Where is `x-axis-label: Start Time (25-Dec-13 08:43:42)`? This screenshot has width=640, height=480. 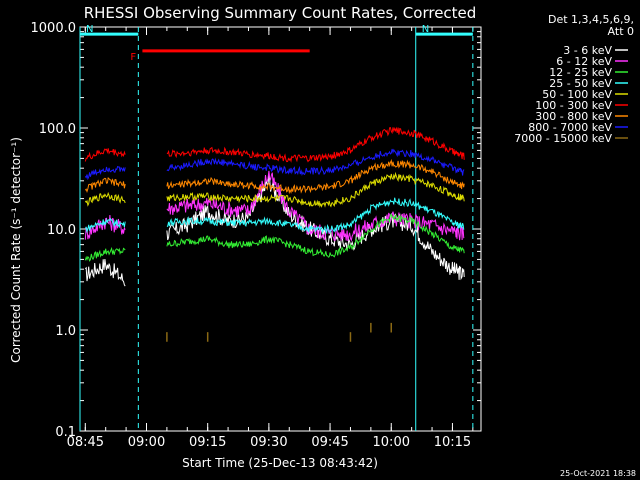 x-axis-label: Start Time (25-Dec-13 08:43:42) is located at coordinates (280, 463).